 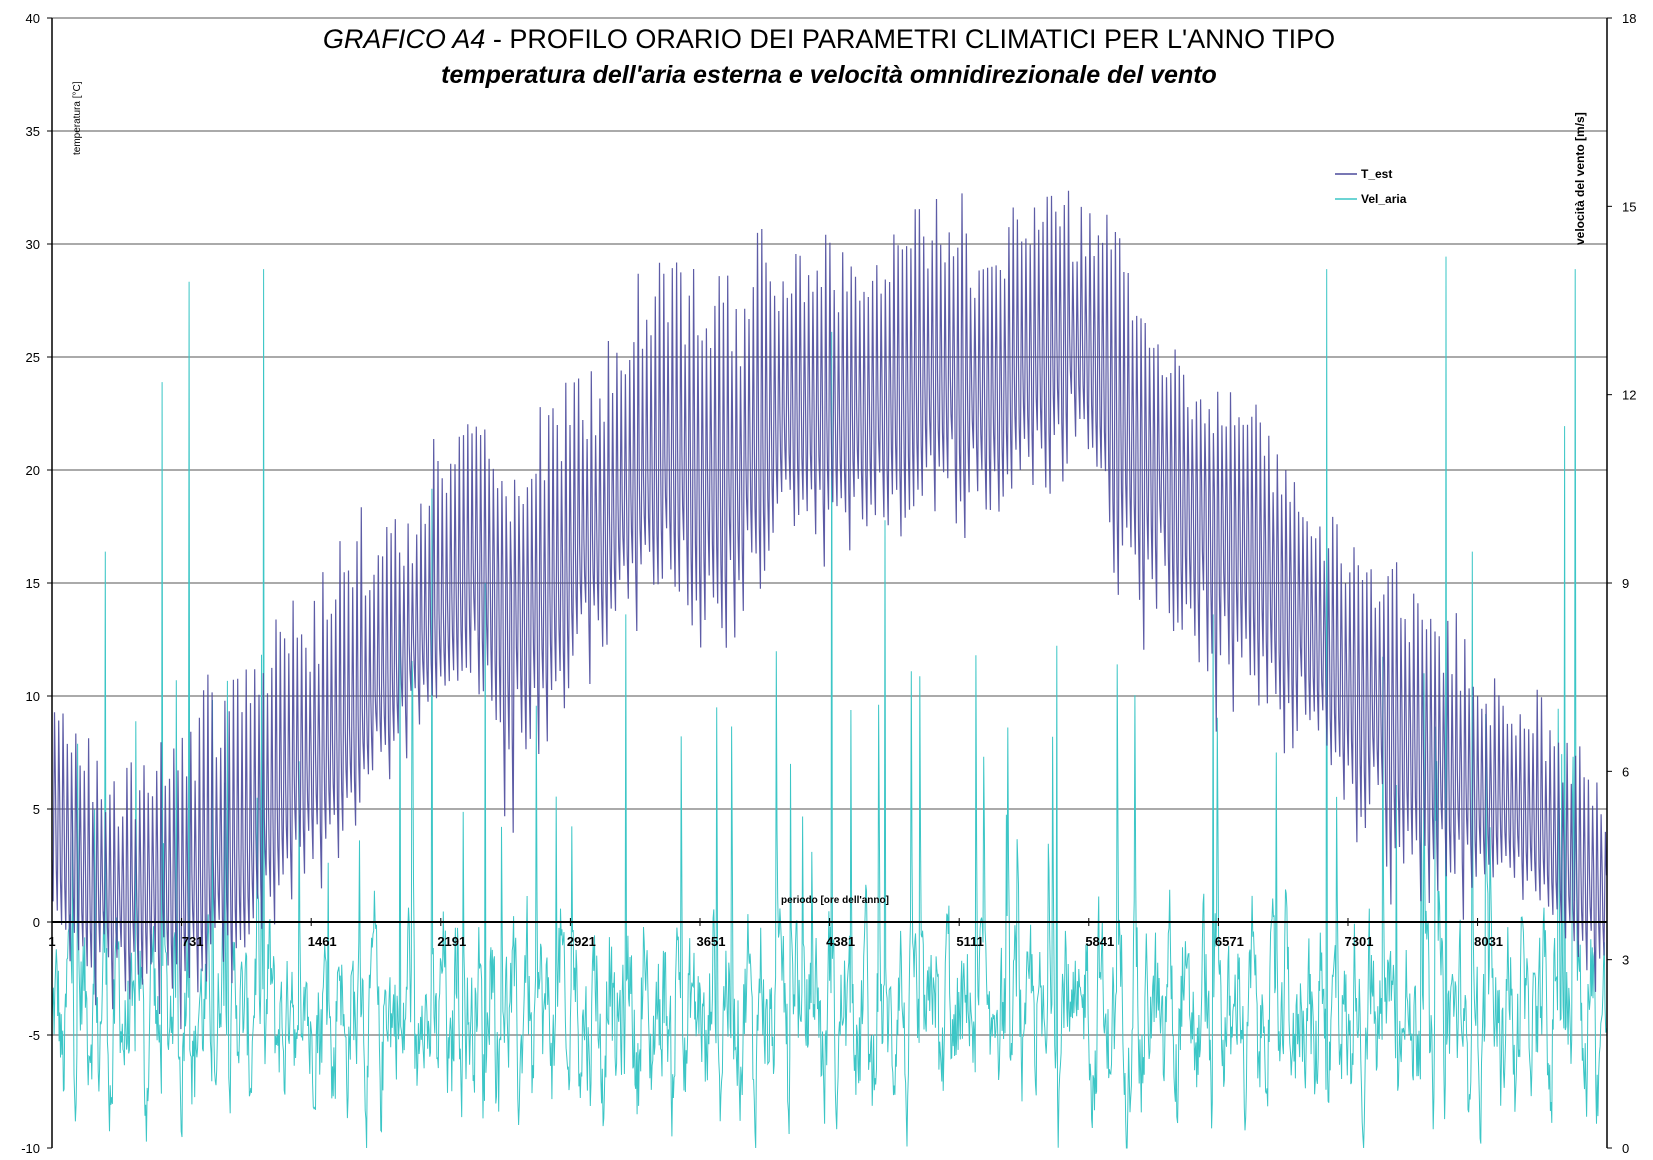 What do you see at coordinates (36, 809) in the screenshot?
I see `y-left-tick-label: 5` at bounding box center [36, 809].